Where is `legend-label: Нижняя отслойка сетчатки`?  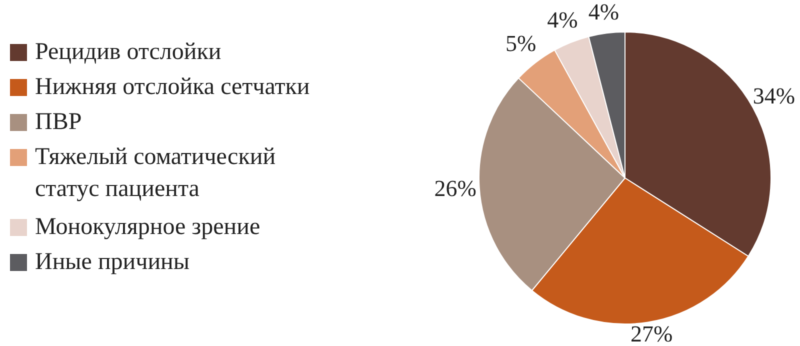 legend-label: Нижняя отслойка сетчатки is located at coordinates (172, 87).